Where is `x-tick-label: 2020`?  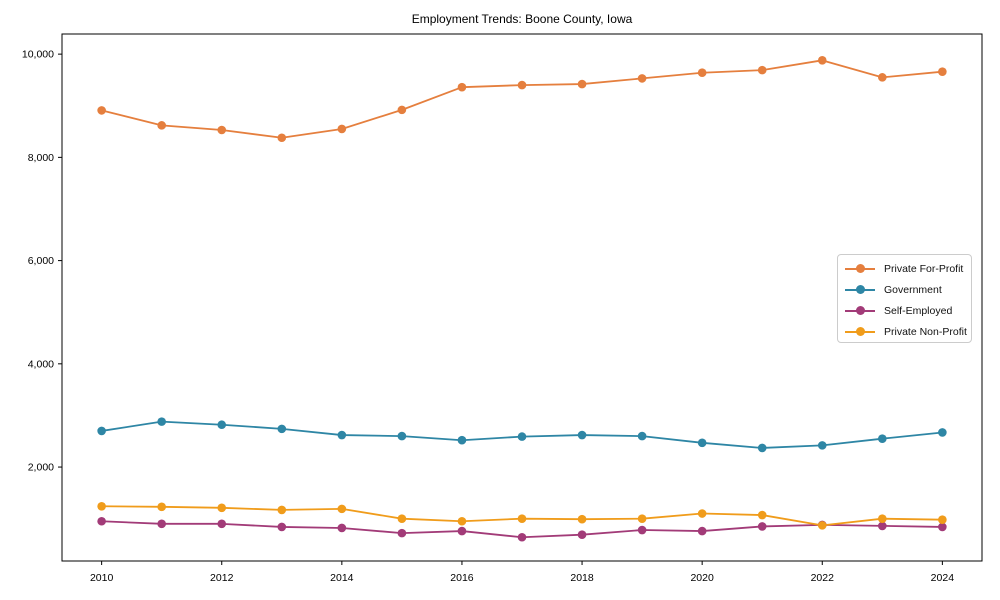 x-tick-label: 2020 is located at coordinates (702, 578).